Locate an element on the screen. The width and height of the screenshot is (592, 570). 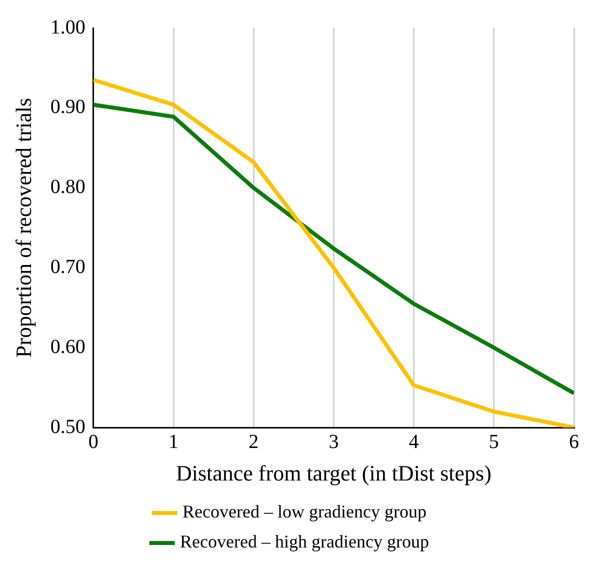
x-tick-label: 1 is located at coordinates (173, 441).